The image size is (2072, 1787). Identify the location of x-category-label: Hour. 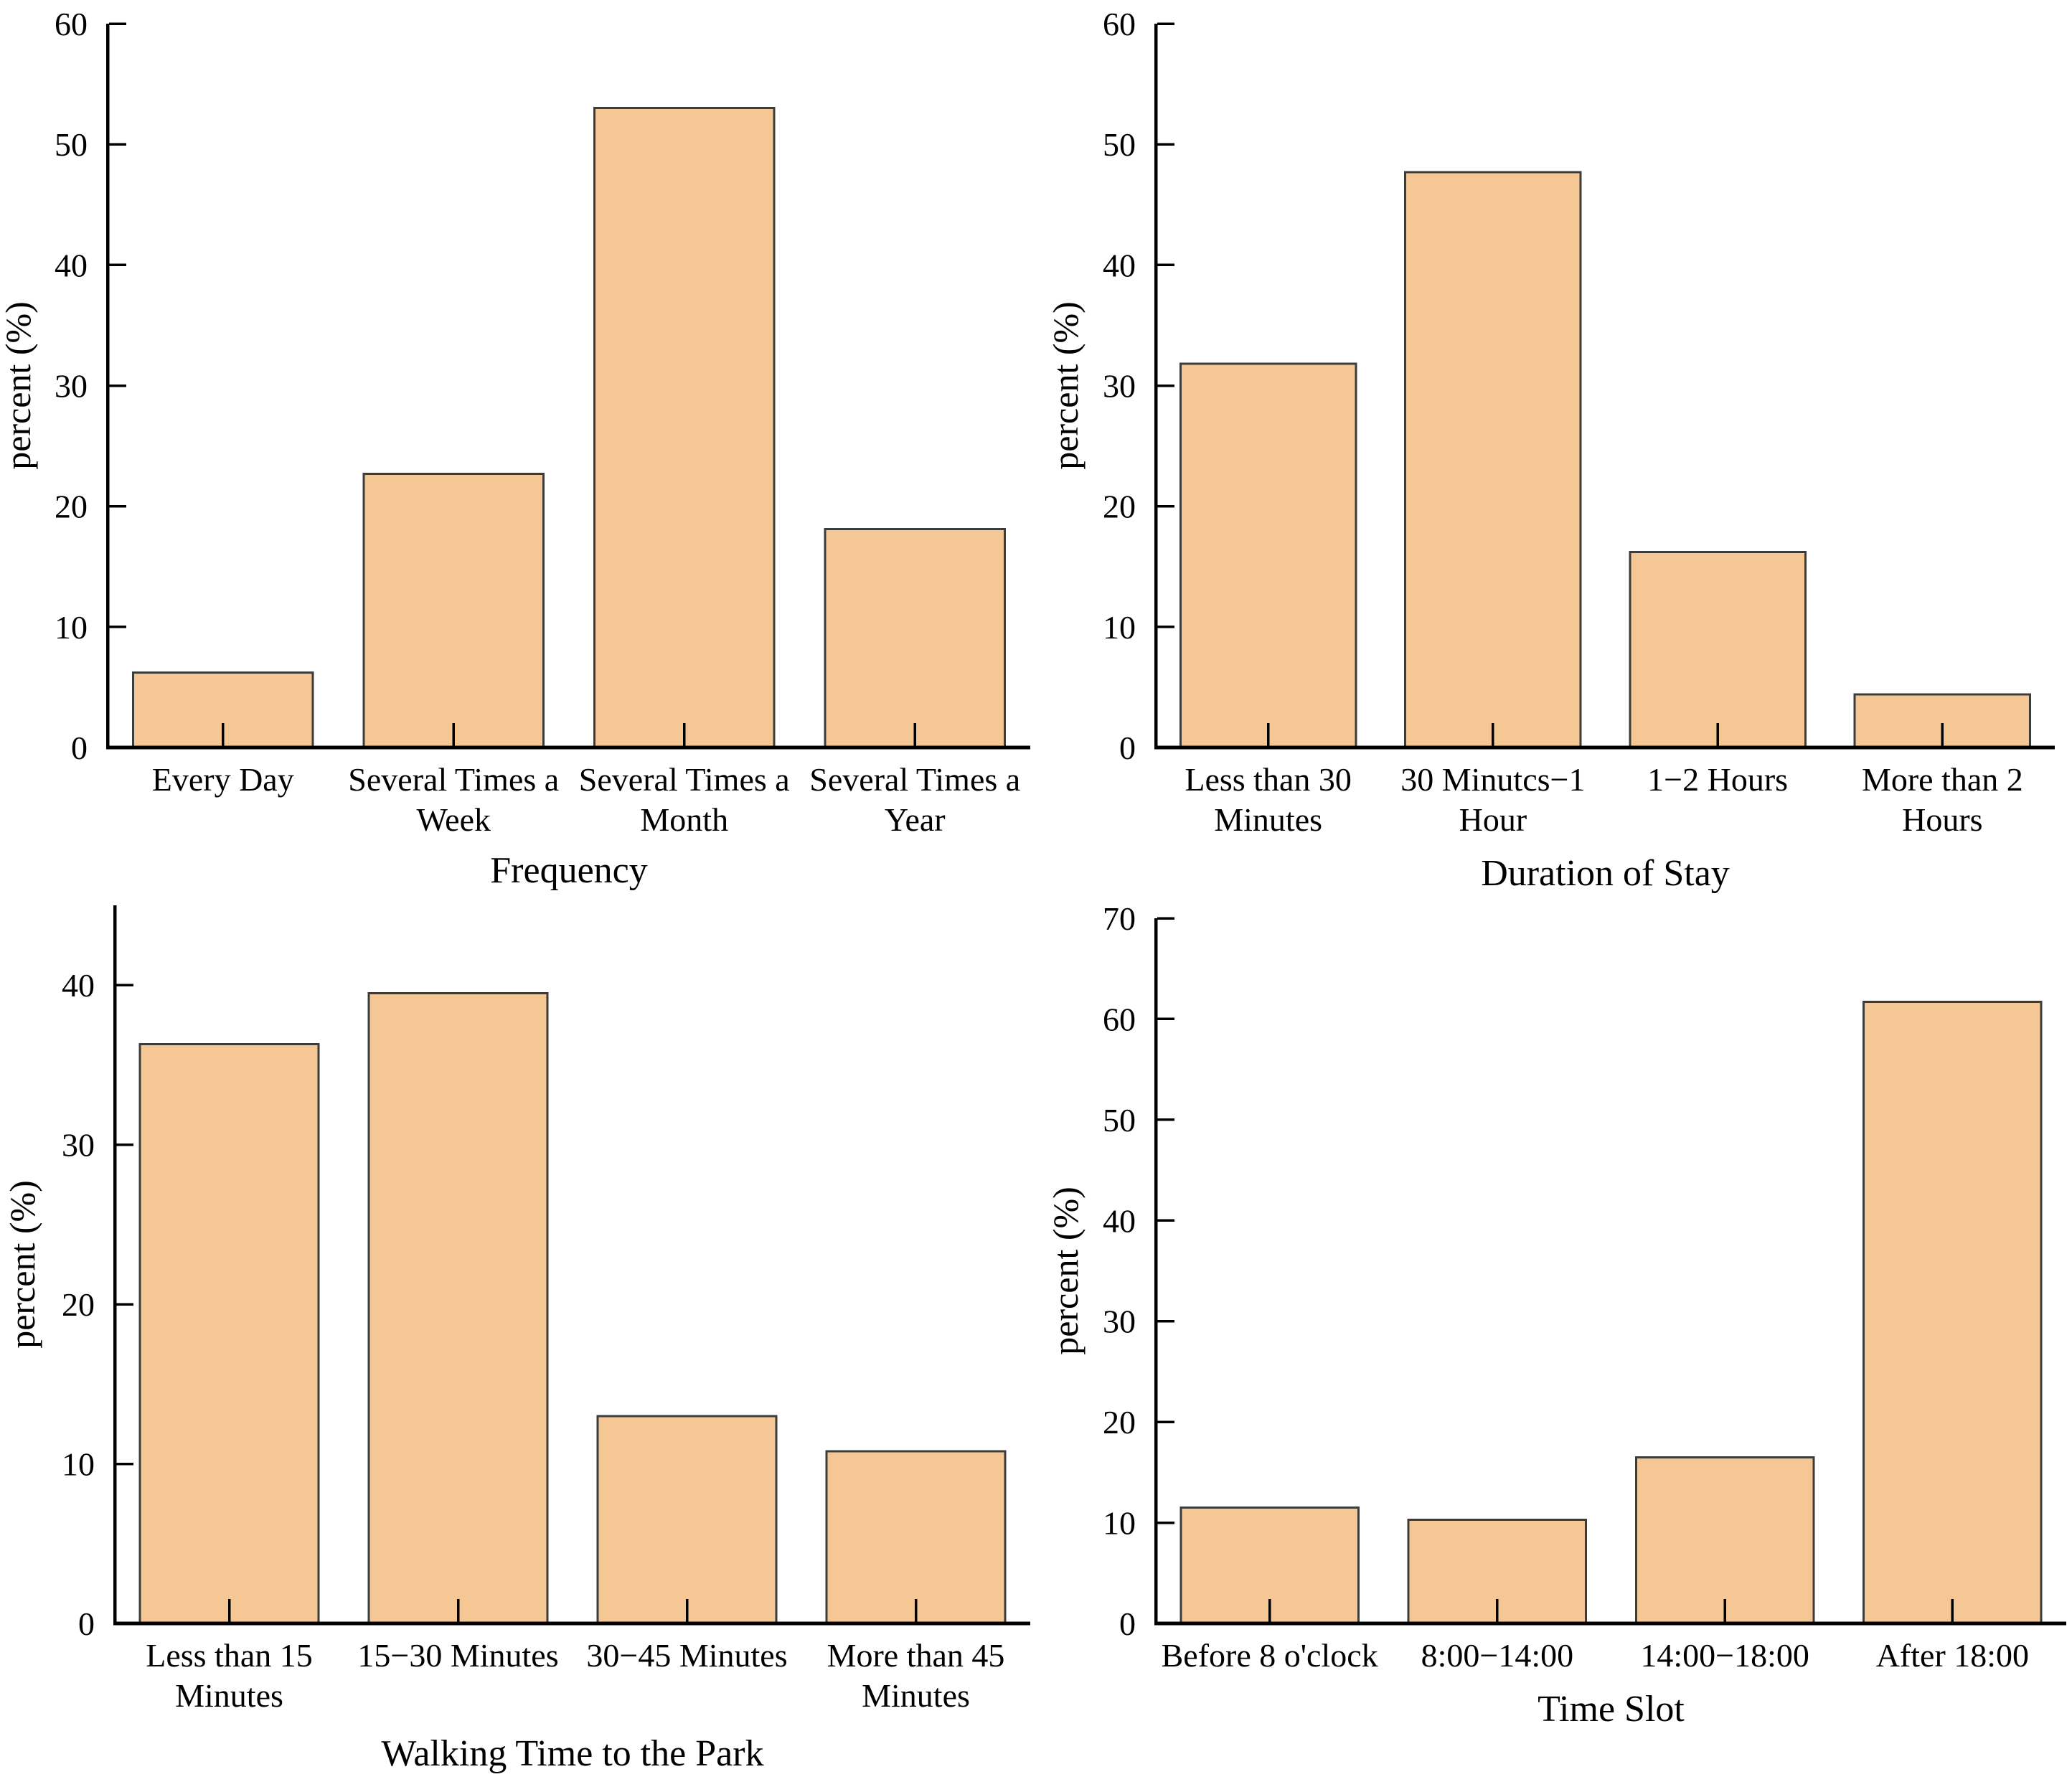
(1493, 819).